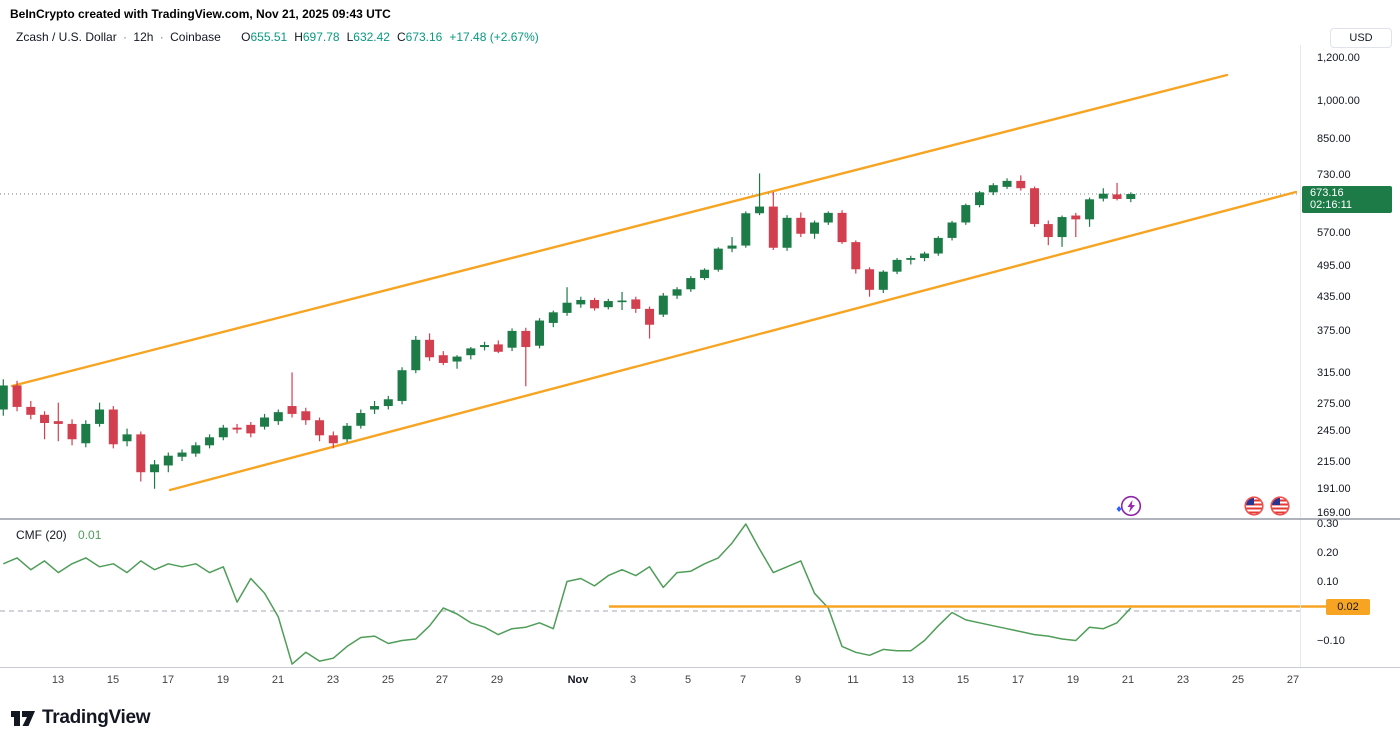  What do you see at coordinates (41, 535) in the screenshot?
I see `indicator-title: CMF (20)` at bounding box center [41, 535].